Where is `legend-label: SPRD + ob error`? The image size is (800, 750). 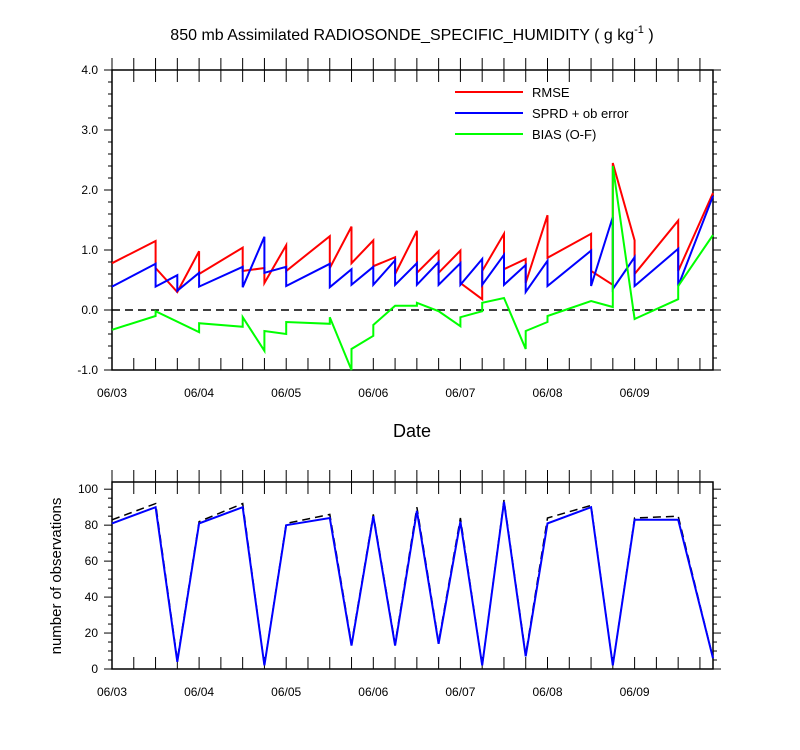
legend-label: SPRD + ob error is located at coordinates (580, 113).